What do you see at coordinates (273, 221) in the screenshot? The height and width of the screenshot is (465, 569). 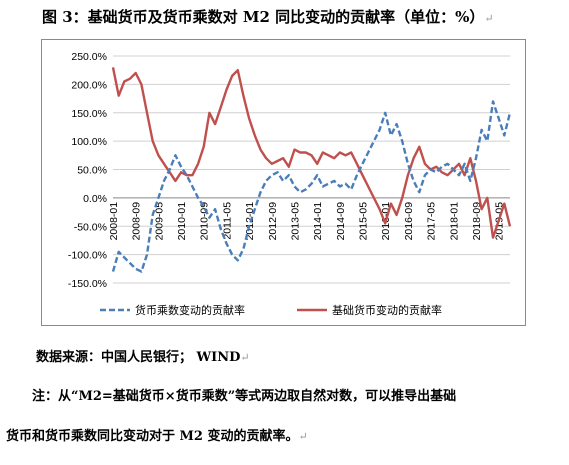 I see `x-tick-label: 2012-09` at bounding box center [273, 221].